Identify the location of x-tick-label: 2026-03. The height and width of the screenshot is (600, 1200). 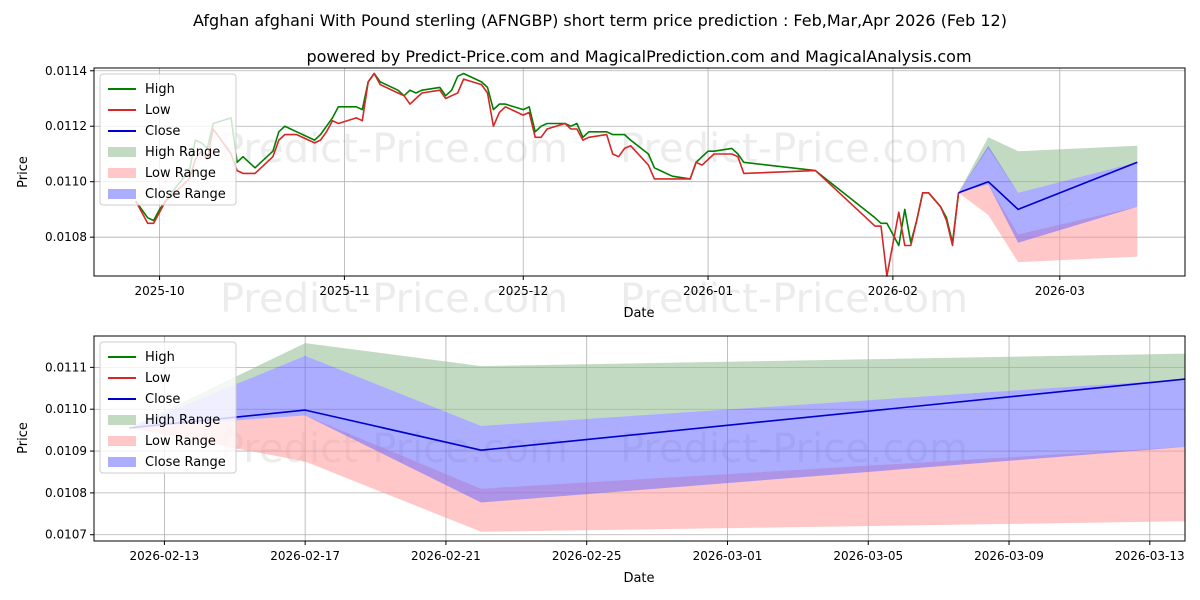
(1060, 291).